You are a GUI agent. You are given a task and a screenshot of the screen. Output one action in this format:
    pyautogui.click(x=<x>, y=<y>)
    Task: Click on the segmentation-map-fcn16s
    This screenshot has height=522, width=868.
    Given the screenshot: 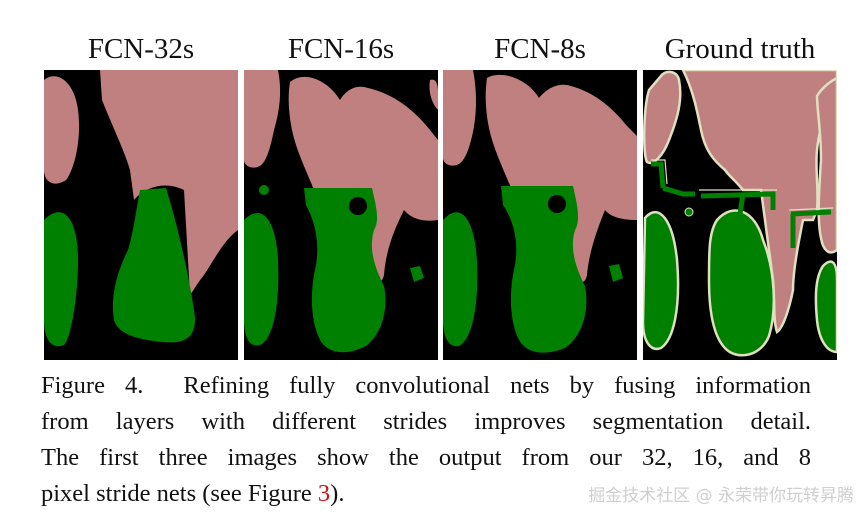 What is the action you would take?
    pyautogui.click(x=341, y=215)
    